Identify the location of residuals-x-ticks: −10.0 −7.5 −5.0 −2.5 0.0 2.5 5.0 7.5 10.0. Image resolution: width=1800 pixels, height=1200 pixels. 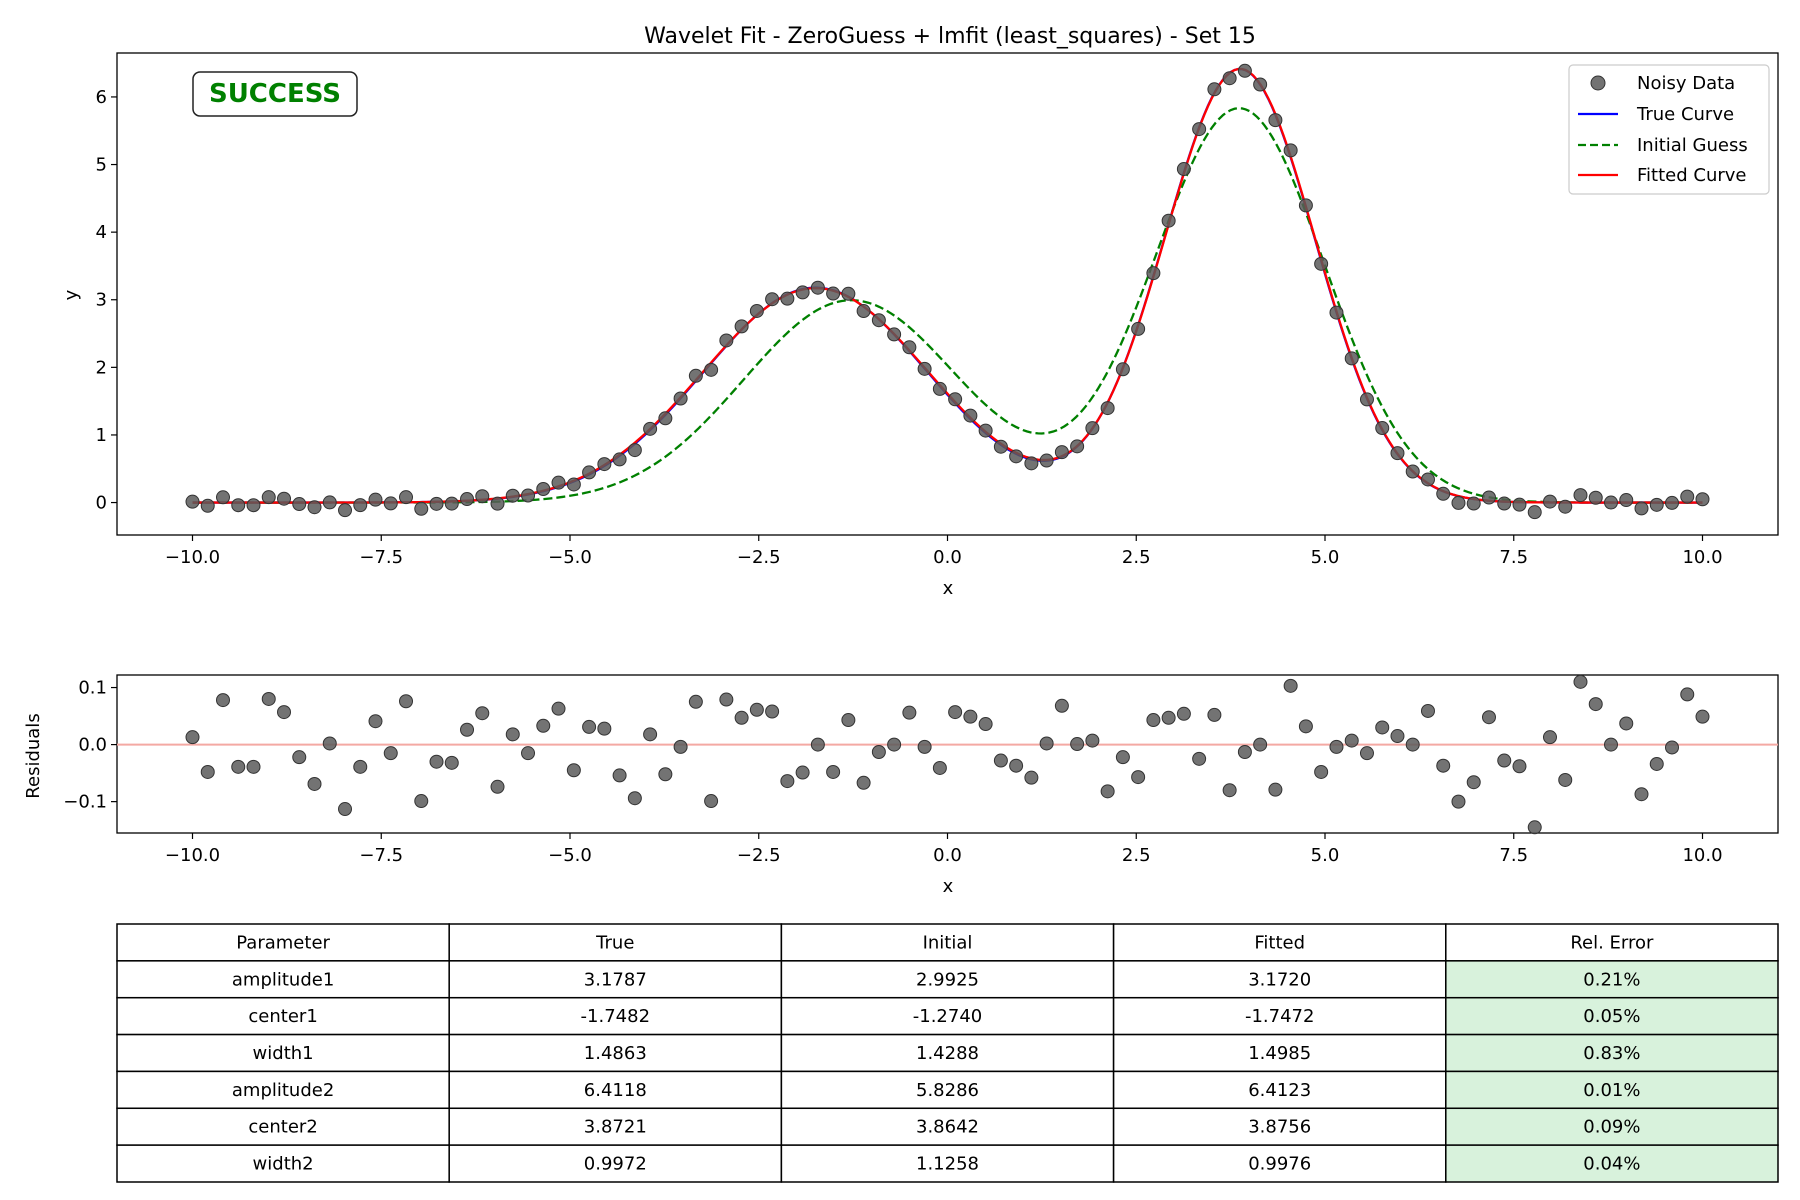
(944, 849).